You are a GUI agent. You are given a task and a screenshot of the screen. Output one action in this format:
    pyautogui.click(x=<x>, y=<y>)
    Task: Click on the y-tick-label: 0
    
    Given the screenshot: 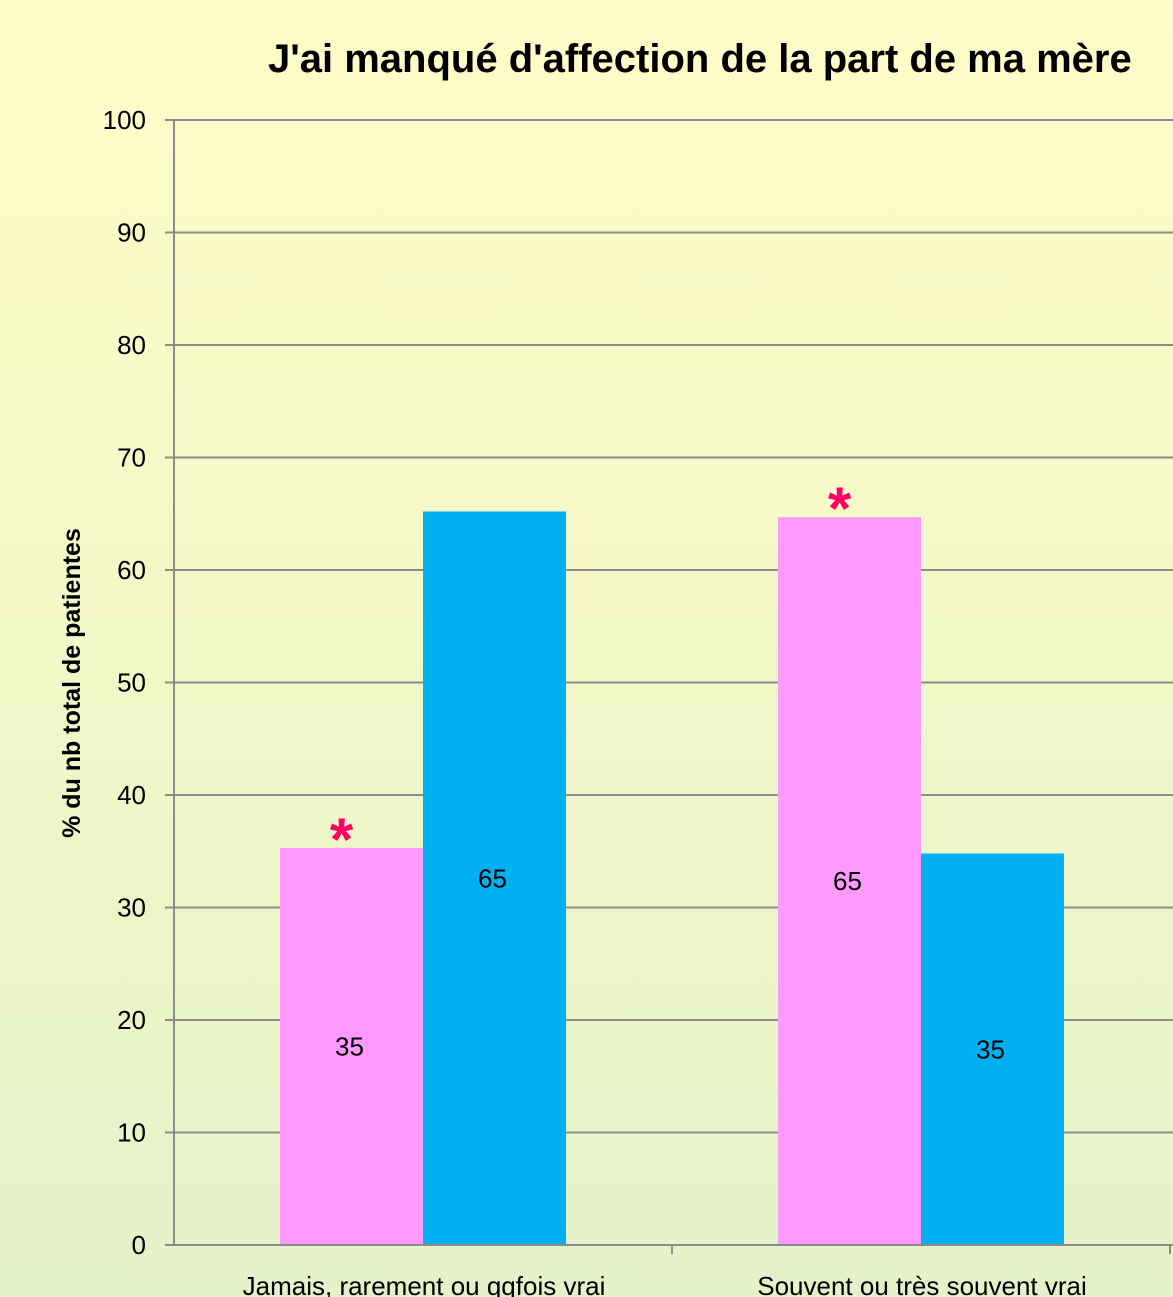 What is the action you would take?
    pyautogui.click(x=139, y=1245)
    